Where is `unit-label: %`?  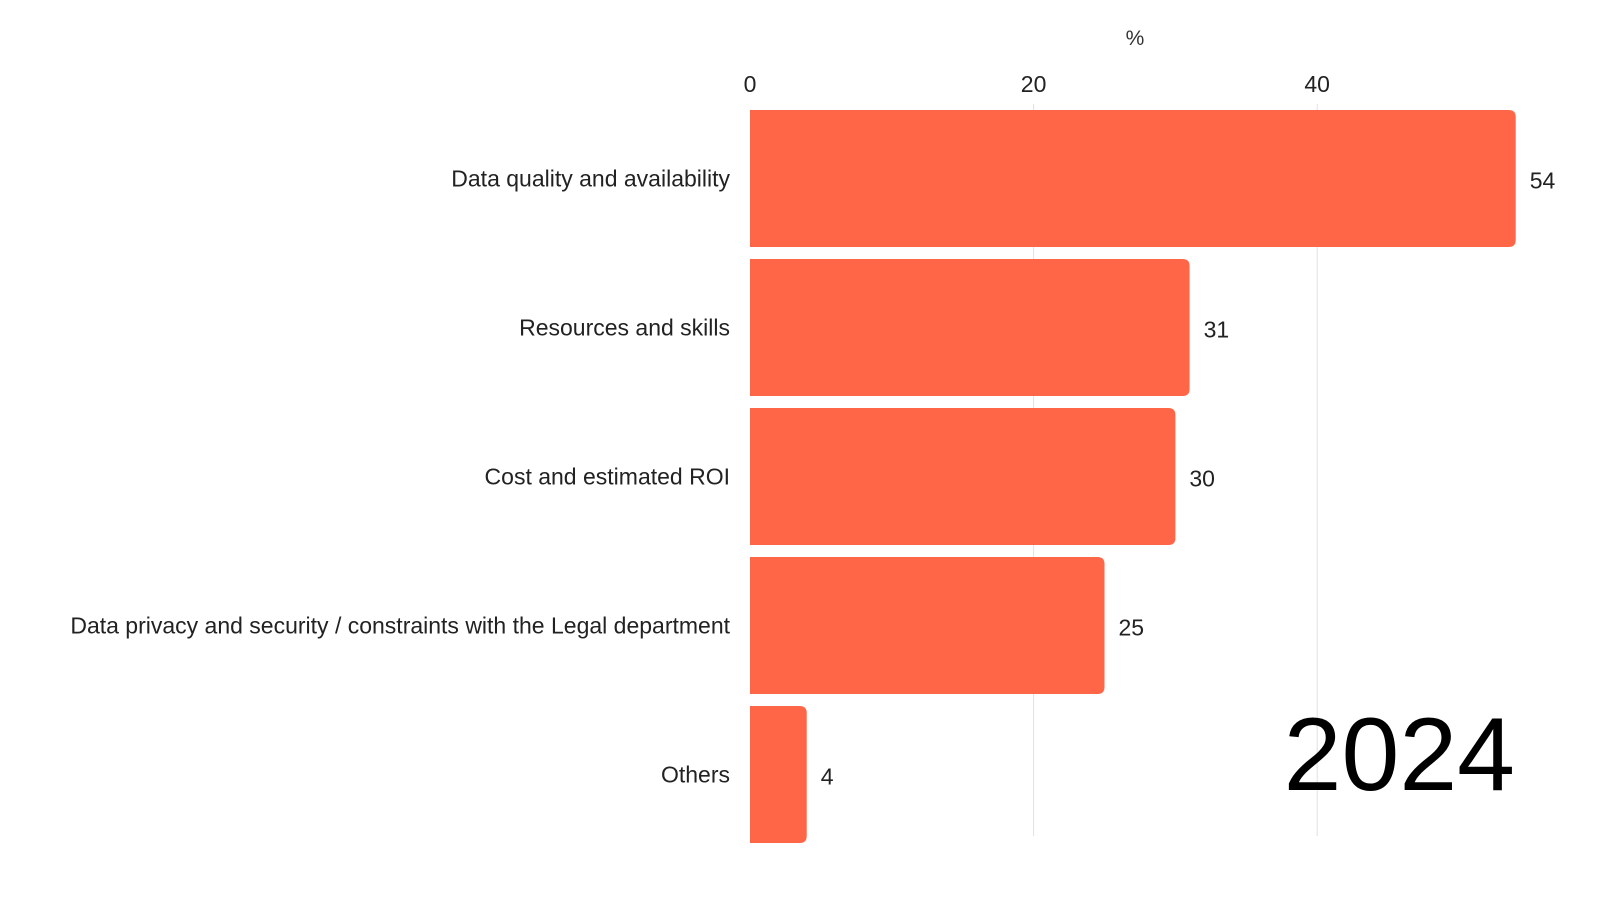
unit-label: % is located at coordinates (1135, 38).